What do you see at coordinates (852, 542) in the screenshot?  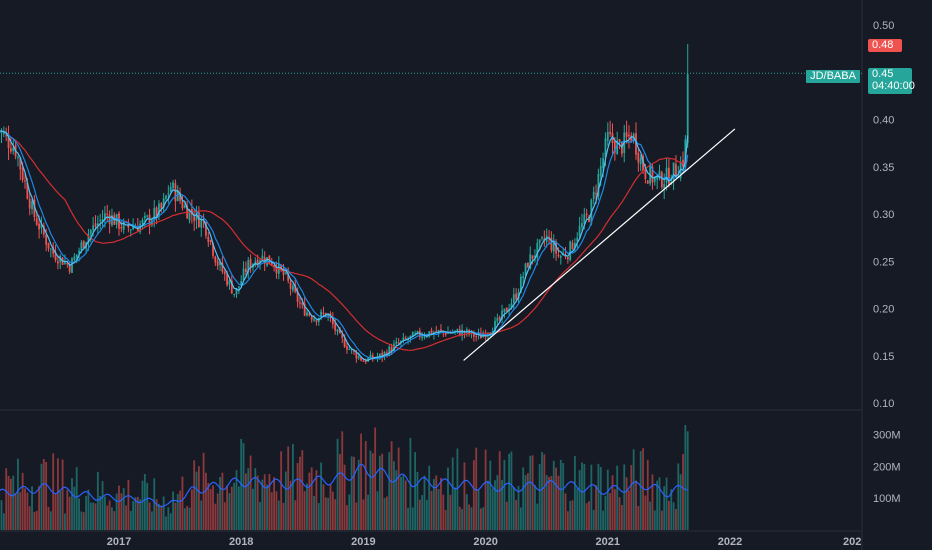 I see `time-tick-label: 202` at bounding box center [852, 542].